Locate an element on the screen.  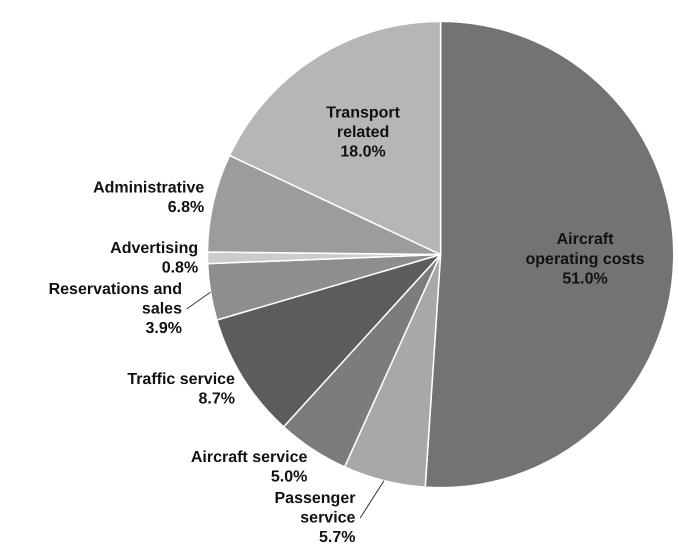
slice-label: Transport related is located at coordinates (363, 123).